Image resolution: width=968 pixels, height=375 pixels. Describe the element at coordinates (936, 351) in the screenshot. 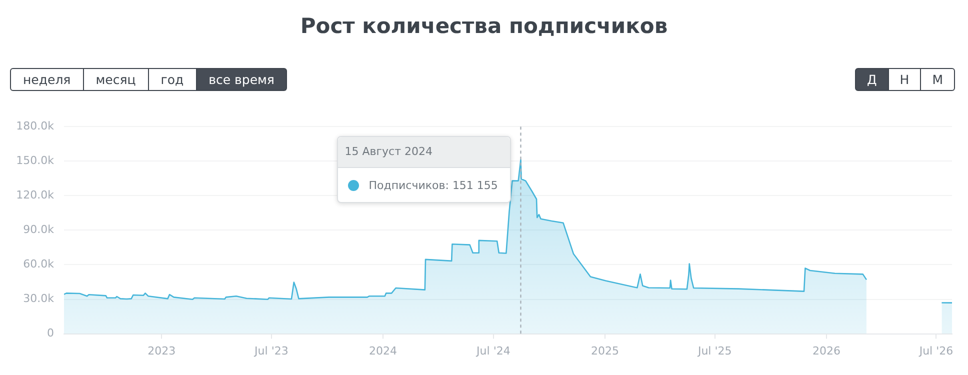

I see `x-tick-label: Jul '26` at that location.